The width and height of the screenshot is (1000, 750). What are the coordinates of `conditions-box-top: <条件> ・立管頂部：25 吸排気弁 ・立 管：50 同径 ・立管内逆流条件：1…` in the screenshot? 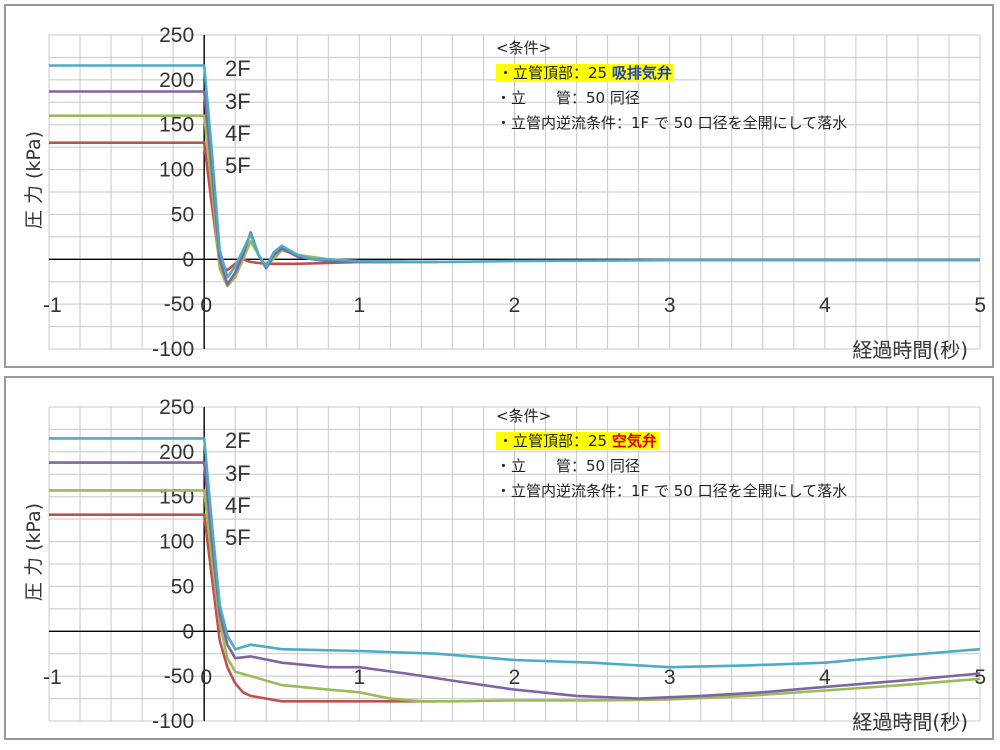 It's located at (671, 86).